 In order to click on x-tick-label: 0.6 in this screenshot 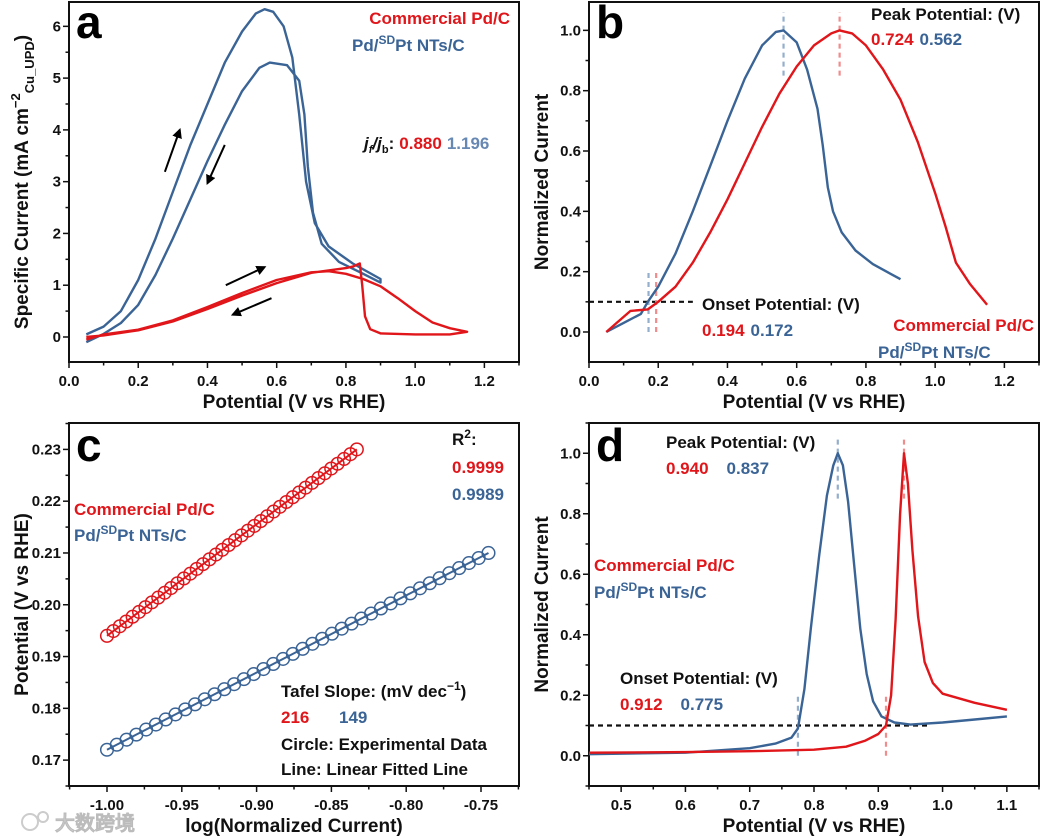, I will do `click(685, 805)`.